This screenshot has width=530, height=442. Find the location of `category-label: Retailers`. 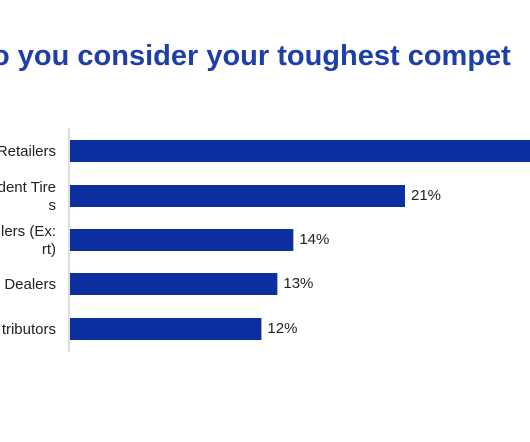

category-label: Retailers is located at coordinates (28, 151).